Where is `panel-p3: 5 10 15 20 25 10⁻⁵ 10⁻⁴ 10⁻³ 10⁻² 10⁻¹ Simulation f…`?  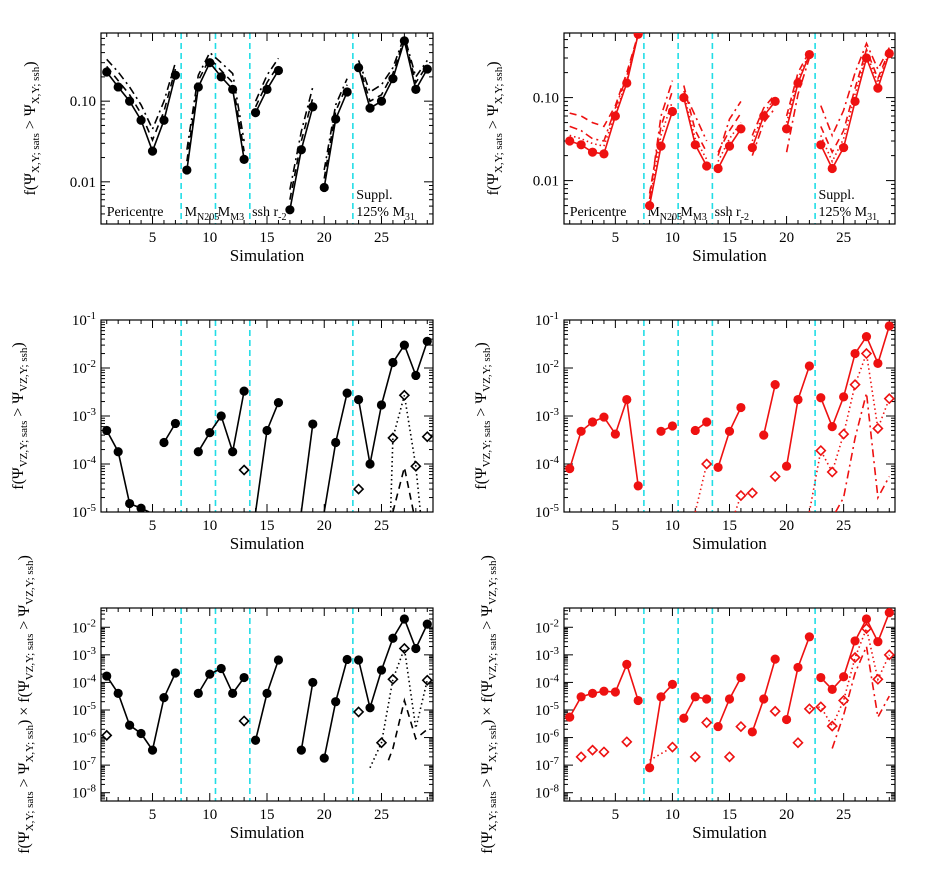
panel-p3: 5 10 15 20 25 10⁻⁵ 10⁻⁴ 10⁻³ 10⁻² 10⁻¹ Simulation f… is located at coordinates (222, 431).